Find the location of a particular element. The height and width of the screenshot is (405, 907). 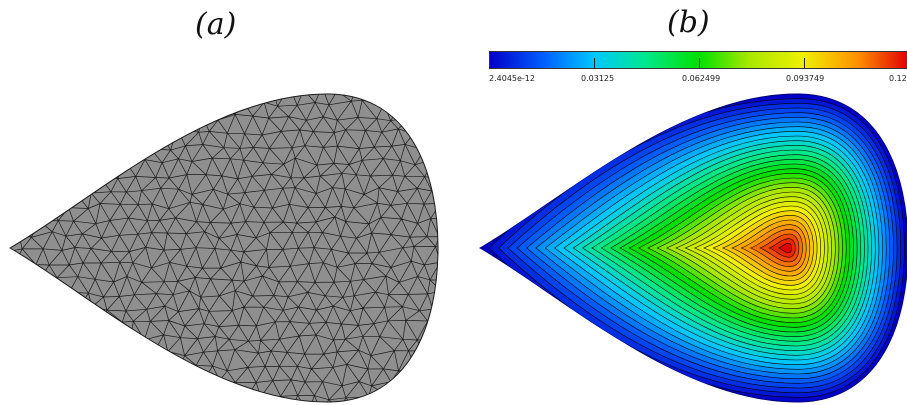

panel-b-label: (b) is located at coordinates (688, 22).